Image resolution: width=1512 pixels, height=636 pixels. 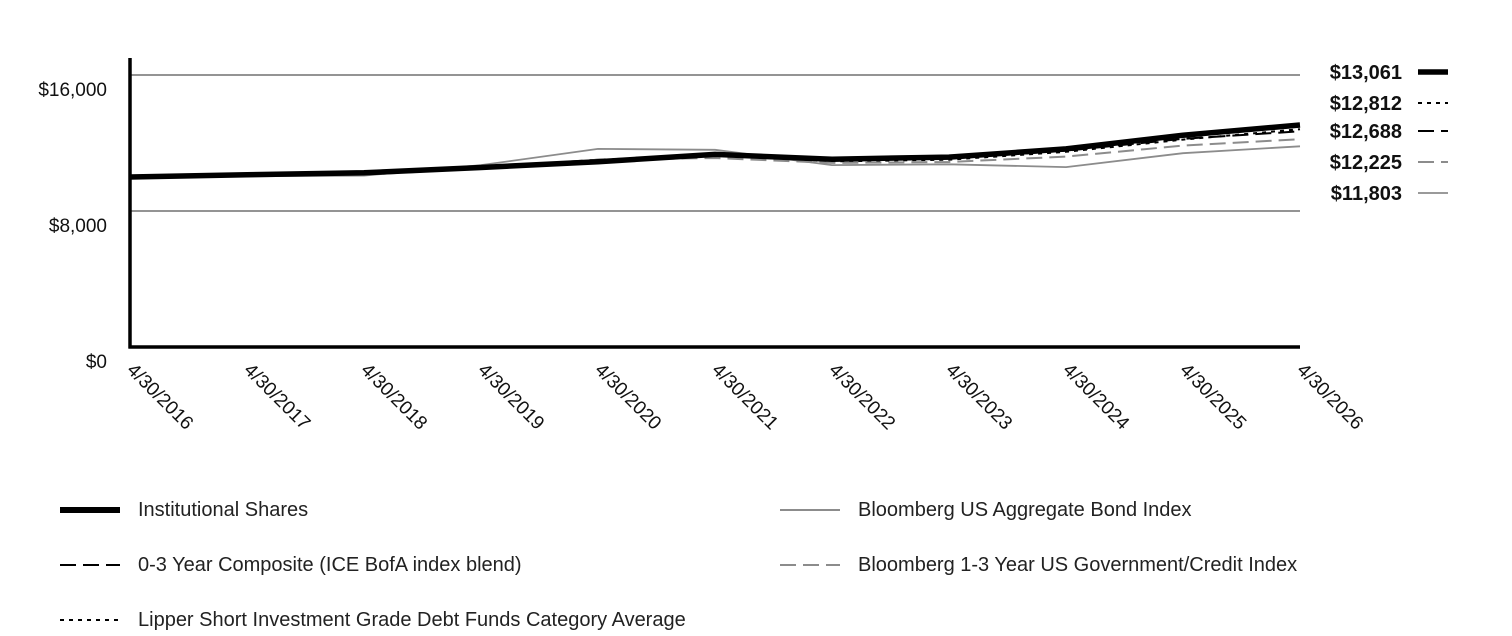 I want to click on x-tick-label: 4/30/2018, so click(x=393, y=397).